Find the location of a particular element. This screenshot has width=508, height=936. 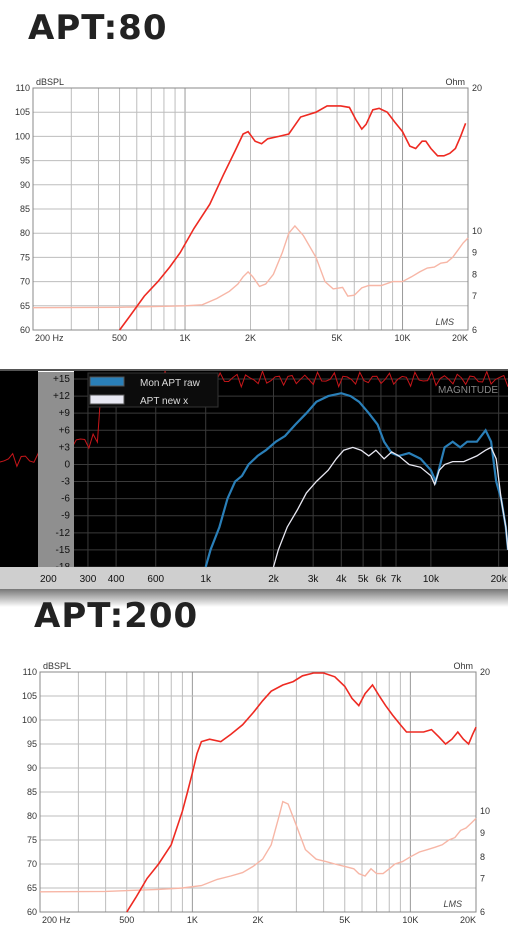

phase-trace-line is located at coordinates (254, 418).